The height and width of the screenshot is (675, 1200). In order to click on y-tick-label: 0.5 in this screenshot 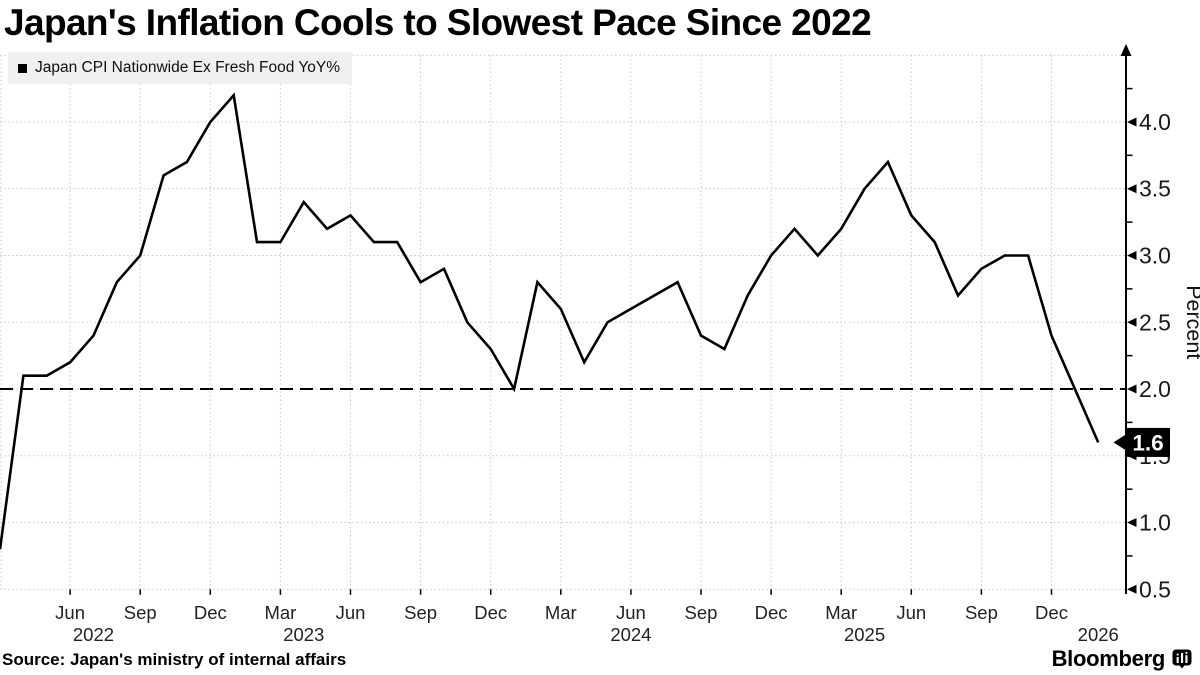, I will do `click(1155, 589)`.